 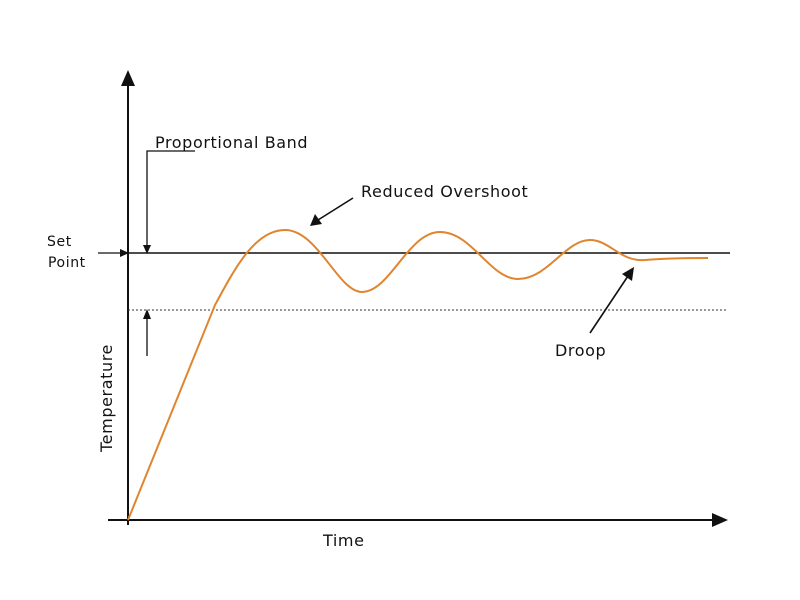 What do you see at coordinates (628, 274) in the screenshot?
I see `droop-arrowhead` at bounding box center [628, 274].